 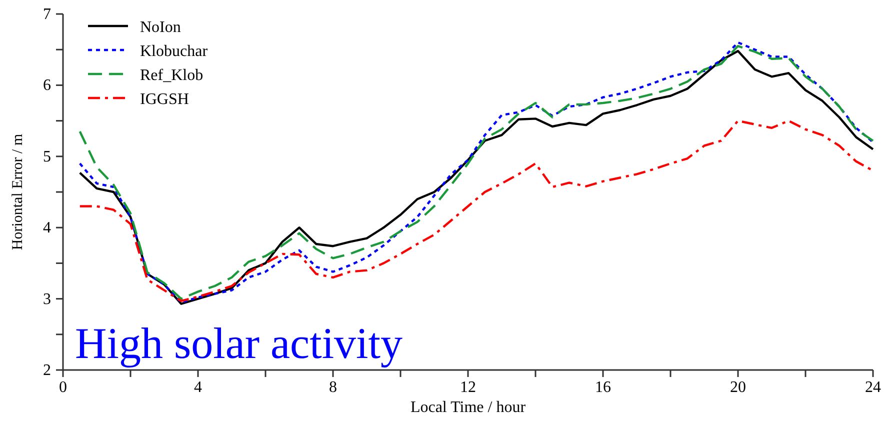 What do you see at coordinates (238, 343) in the screenshot?
I see `annotation: High solar activity` at bounding box center [238, 343].